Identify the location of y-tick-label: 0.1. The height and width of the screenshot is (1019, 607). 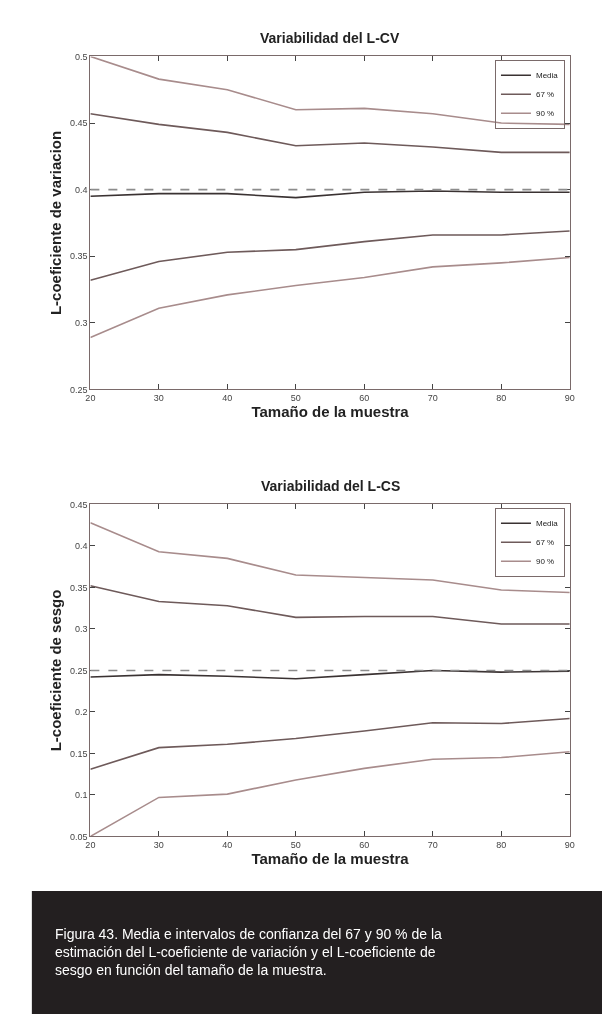
(81, 795).